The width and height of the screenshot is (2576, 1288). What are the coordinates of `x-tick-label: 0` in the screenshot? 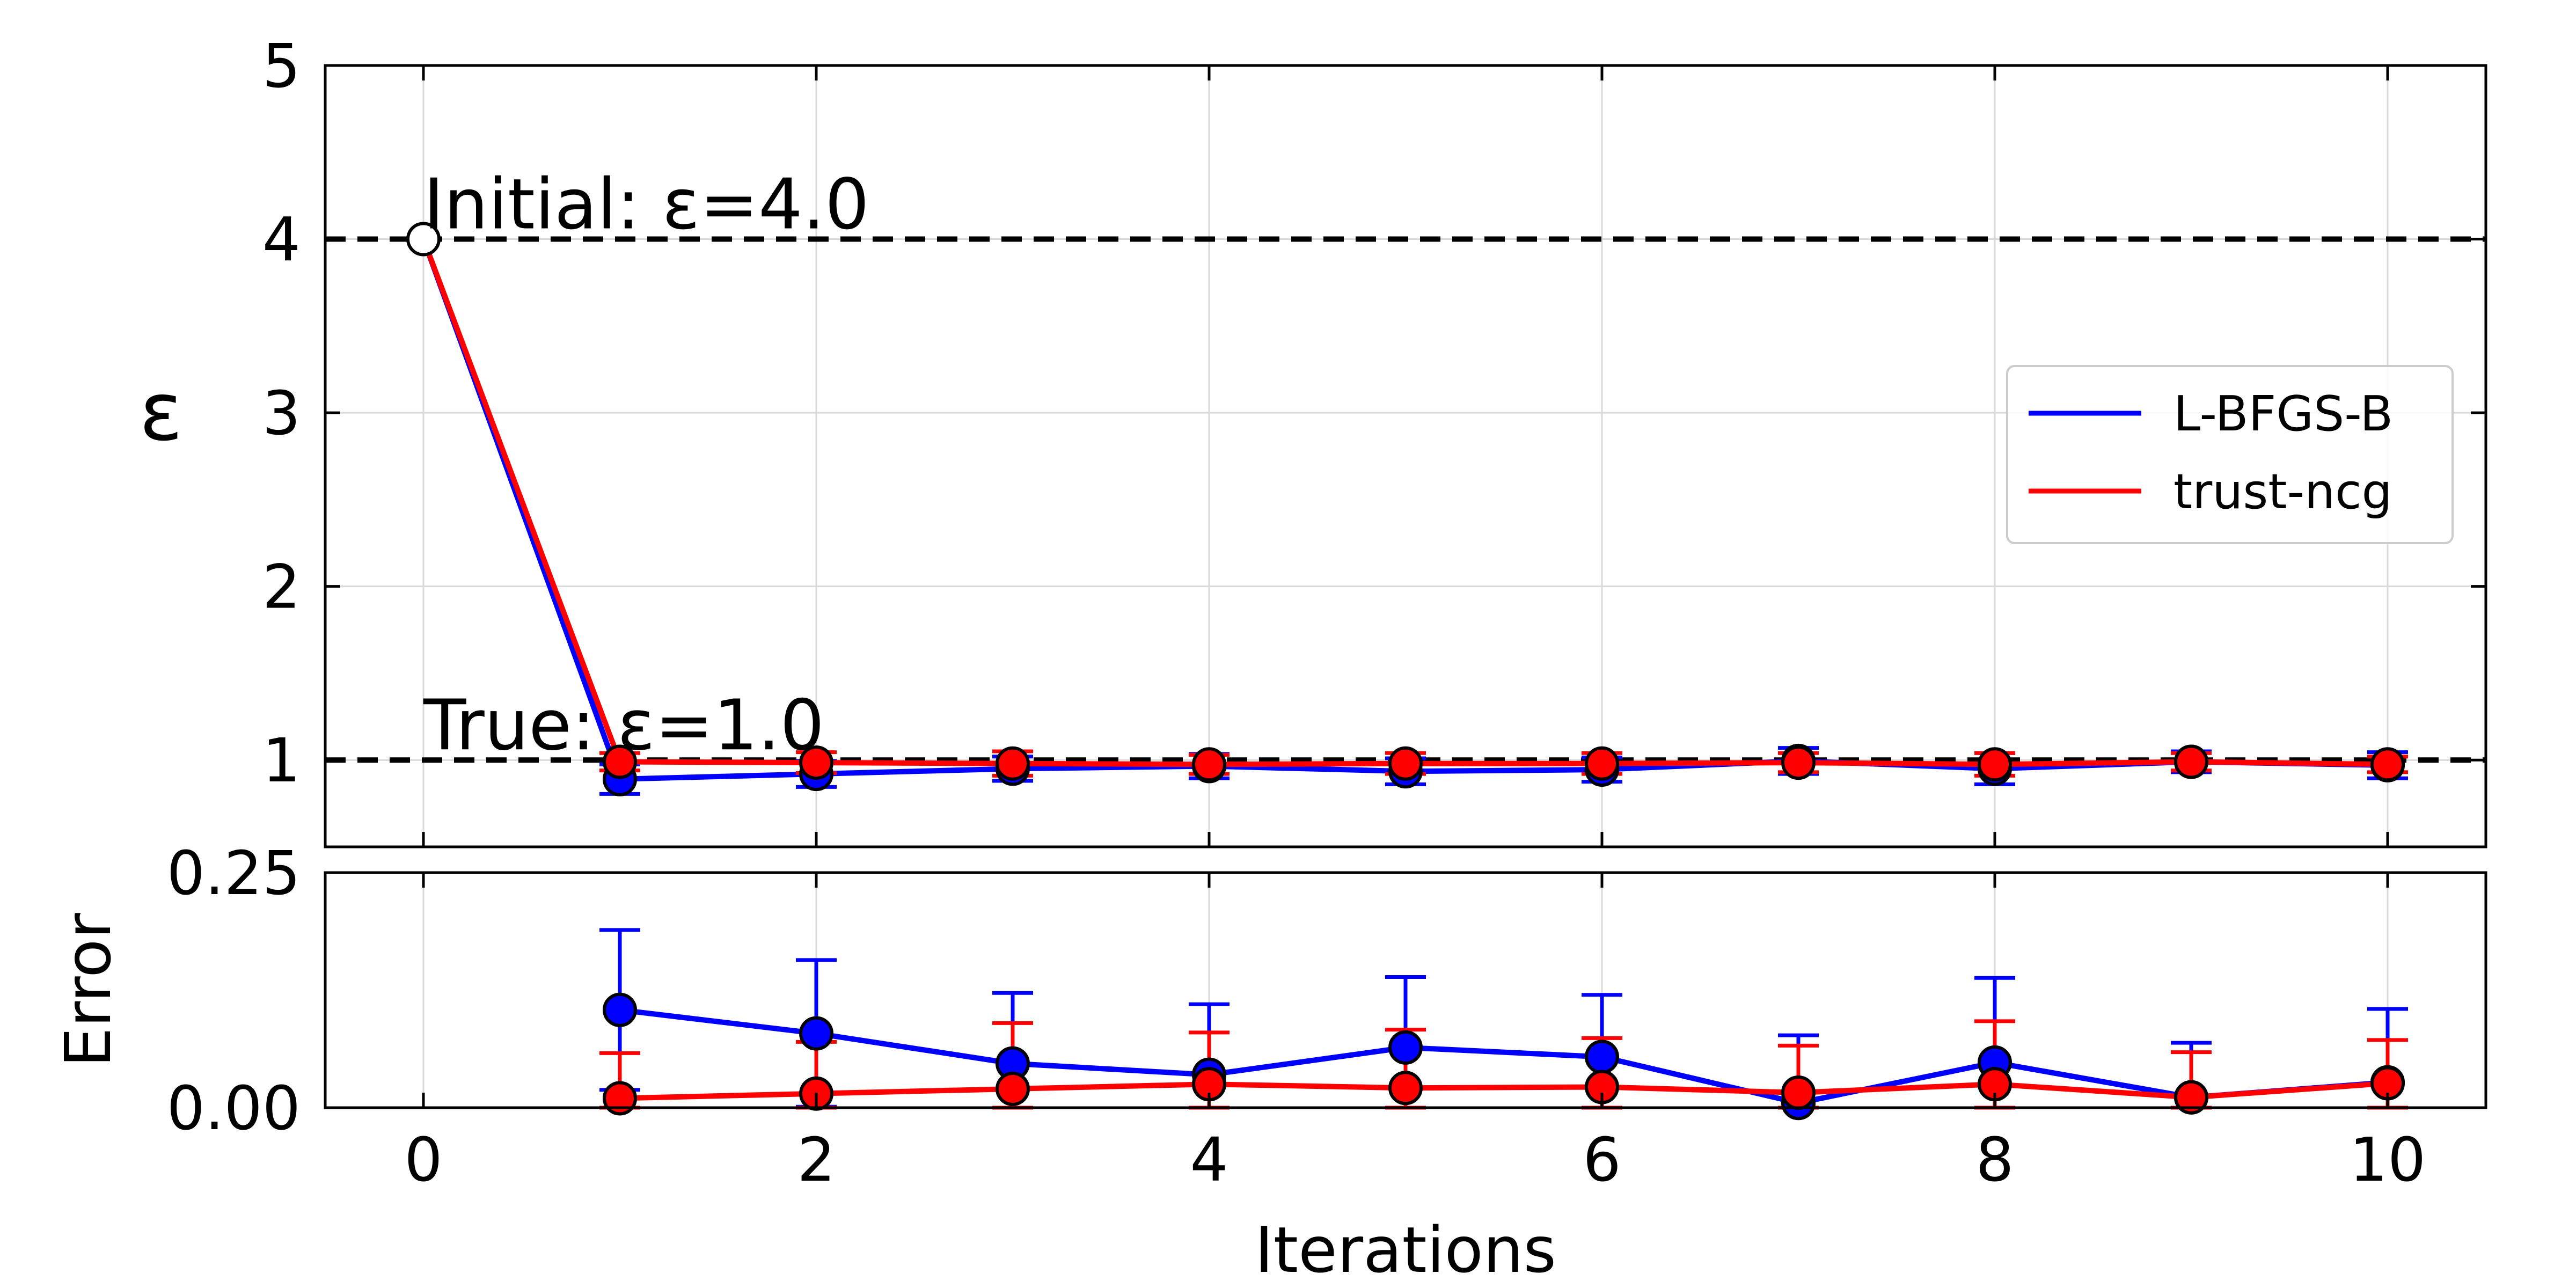 It's located at (423, 1160).